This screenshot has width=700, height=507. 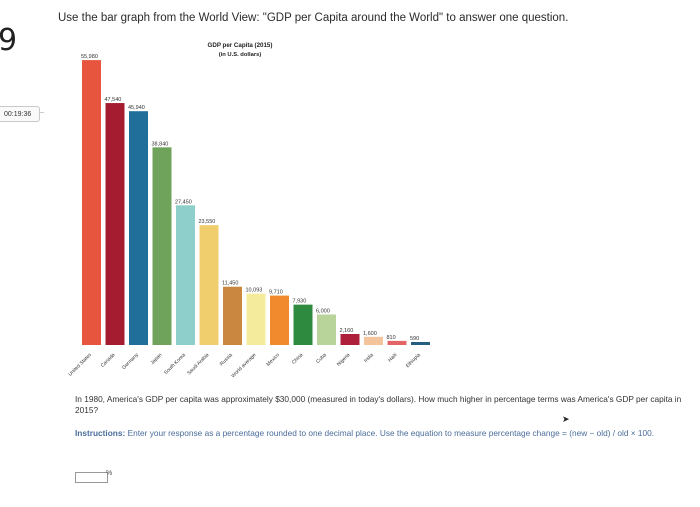 What do you see at coordinates (209, 285) in the screenshot?
I see `bar-saudi-arabia` at bounding box center [209, 285].